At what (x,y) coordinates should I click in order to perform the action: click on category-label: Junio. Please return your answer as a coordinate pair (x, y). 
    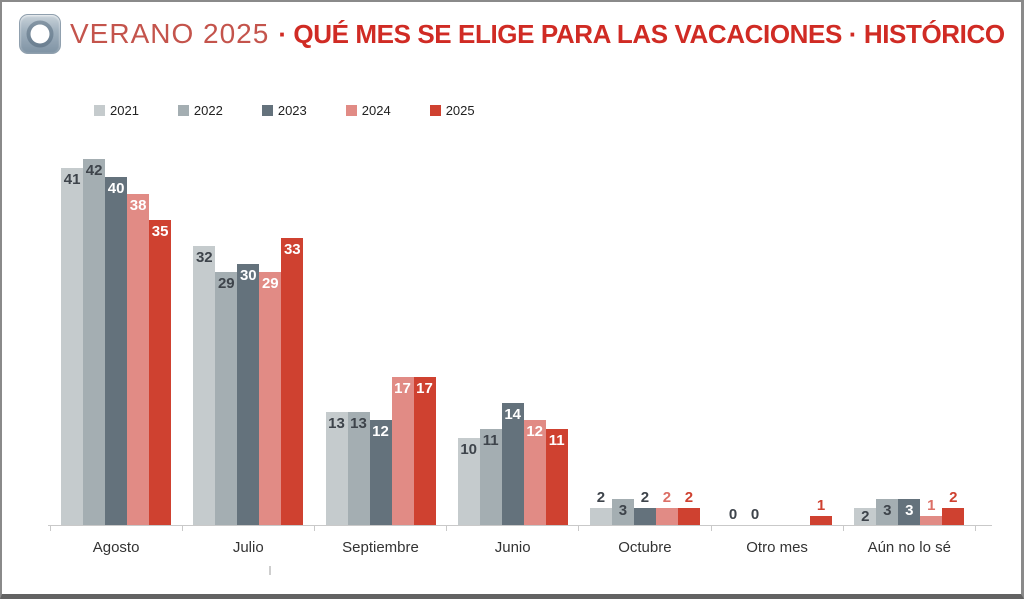
    Looking at the image, I should click on (512, 547).